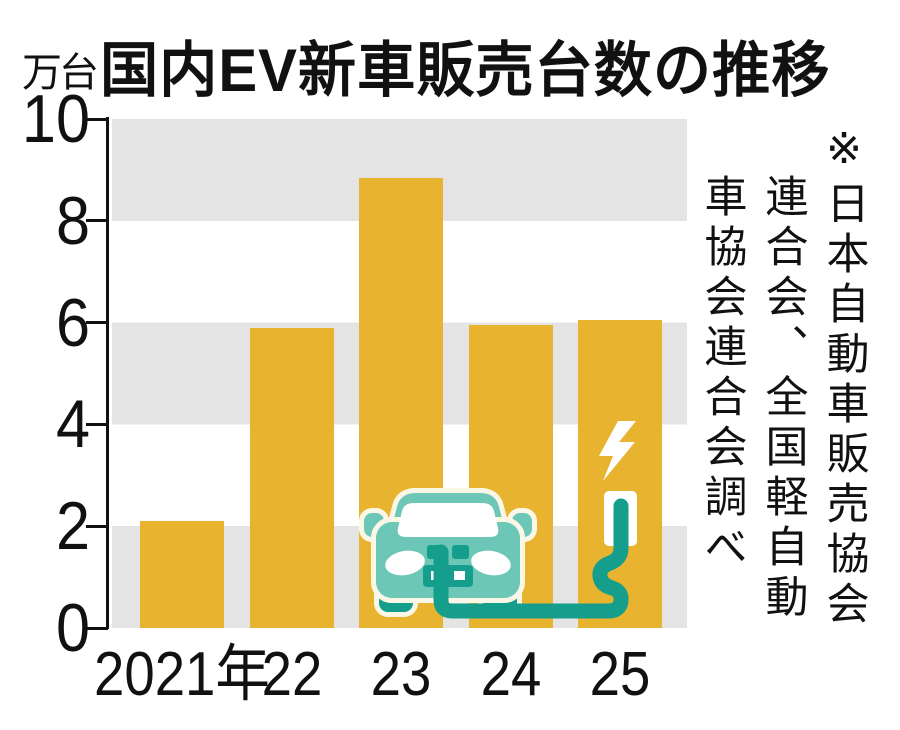 Image resolution: width=900 pixels, height=730 pixels. Describe the element at coordinates (465, 70) in the screenshot. I see `chart-title: 国内EV新車販売台数の推移` at that location.